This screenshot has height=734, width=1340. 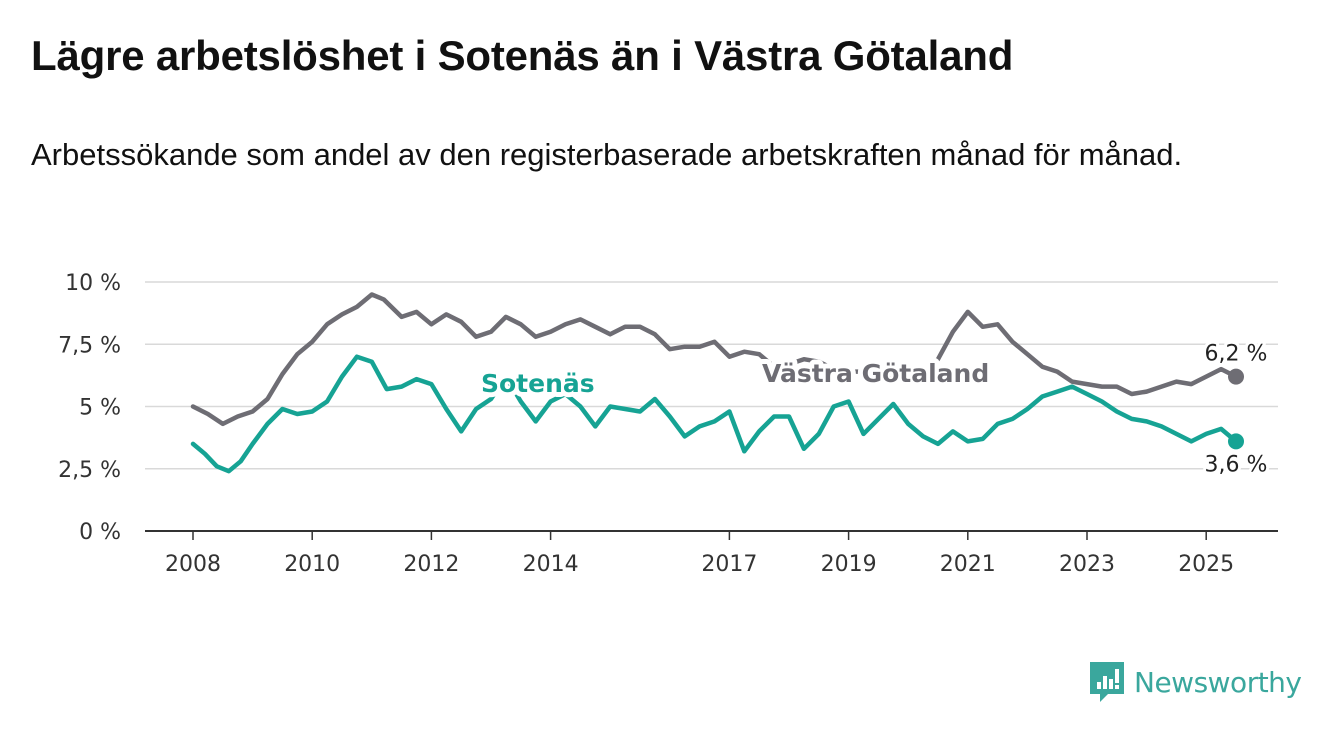 What do you see at coordinates (1236, 464) in the screenshot?
I see `end-value-label-sotenas: 3,6 %` at bounding box center [1236, 464].